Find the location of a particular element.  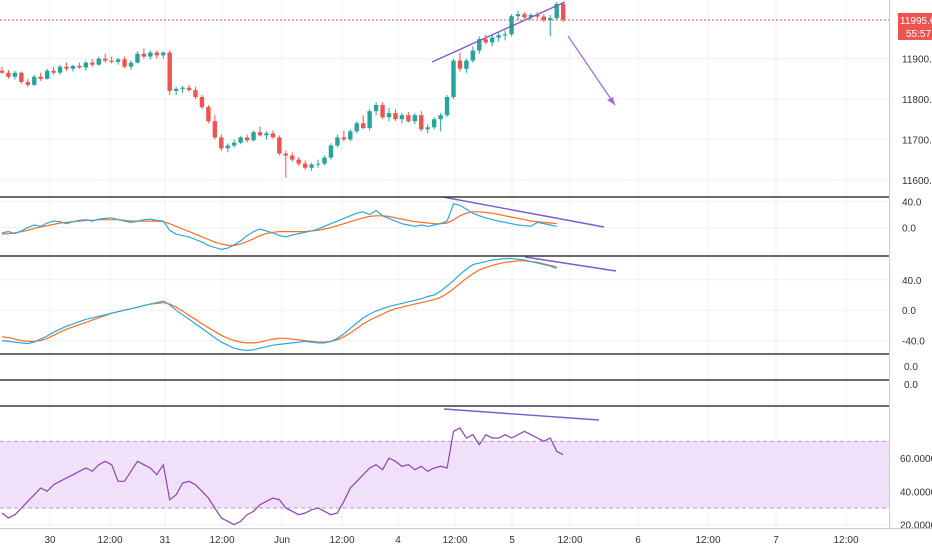

trendline-osc1 is located at coordinates (523, 212).